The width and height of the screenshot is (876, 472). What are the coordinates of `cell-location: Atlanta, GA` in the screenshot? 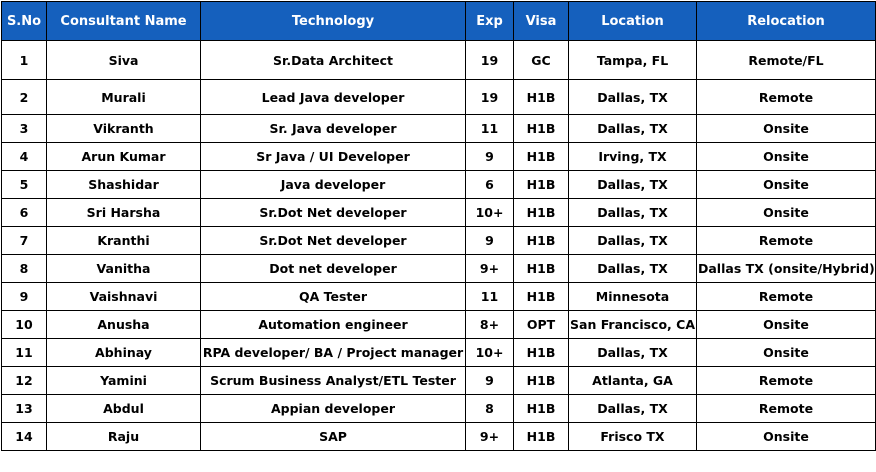 It's located at (632, 380).